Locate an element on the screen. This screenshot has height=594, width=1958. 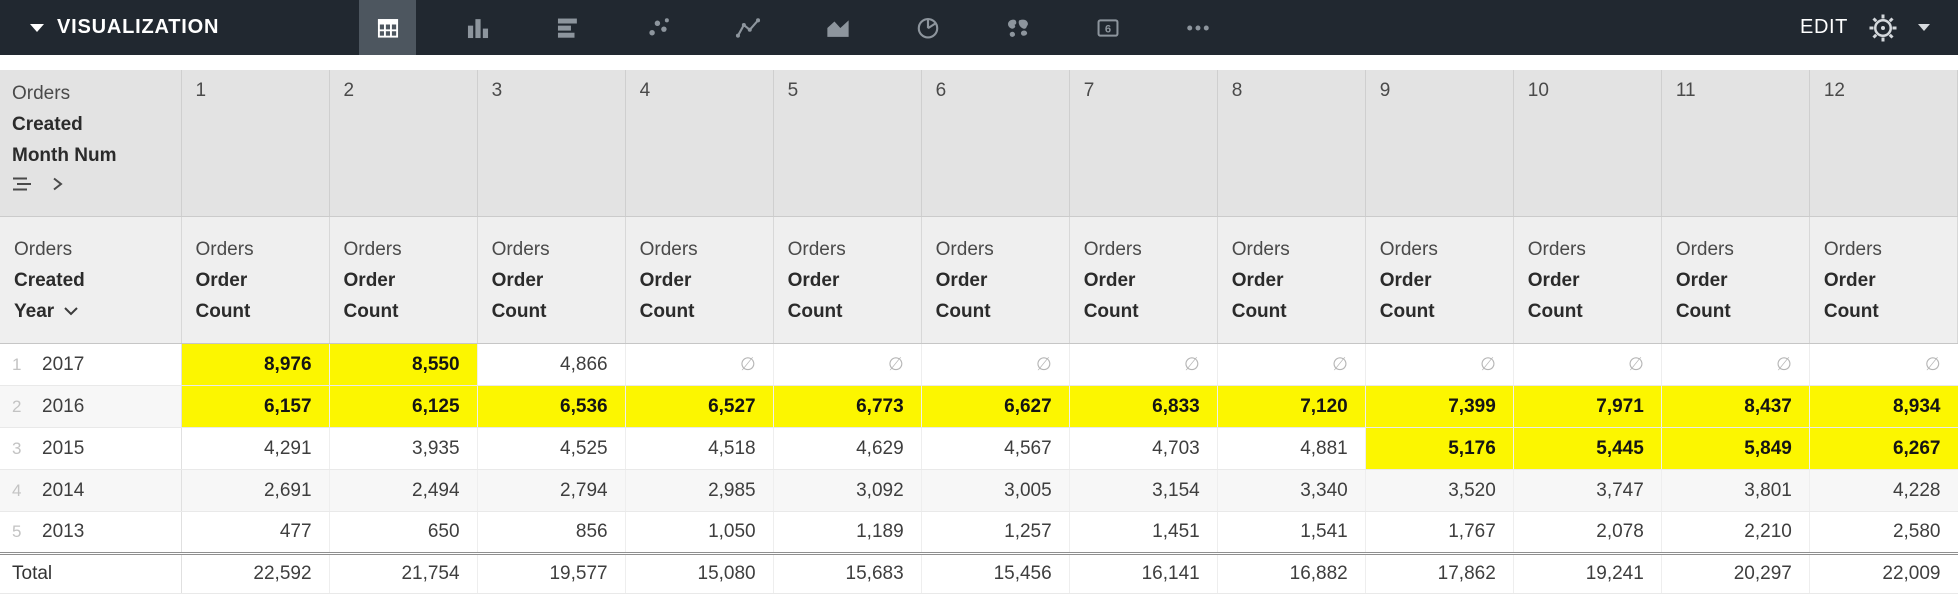
data-cell: 4,525 is located at coordinates (551, 448).